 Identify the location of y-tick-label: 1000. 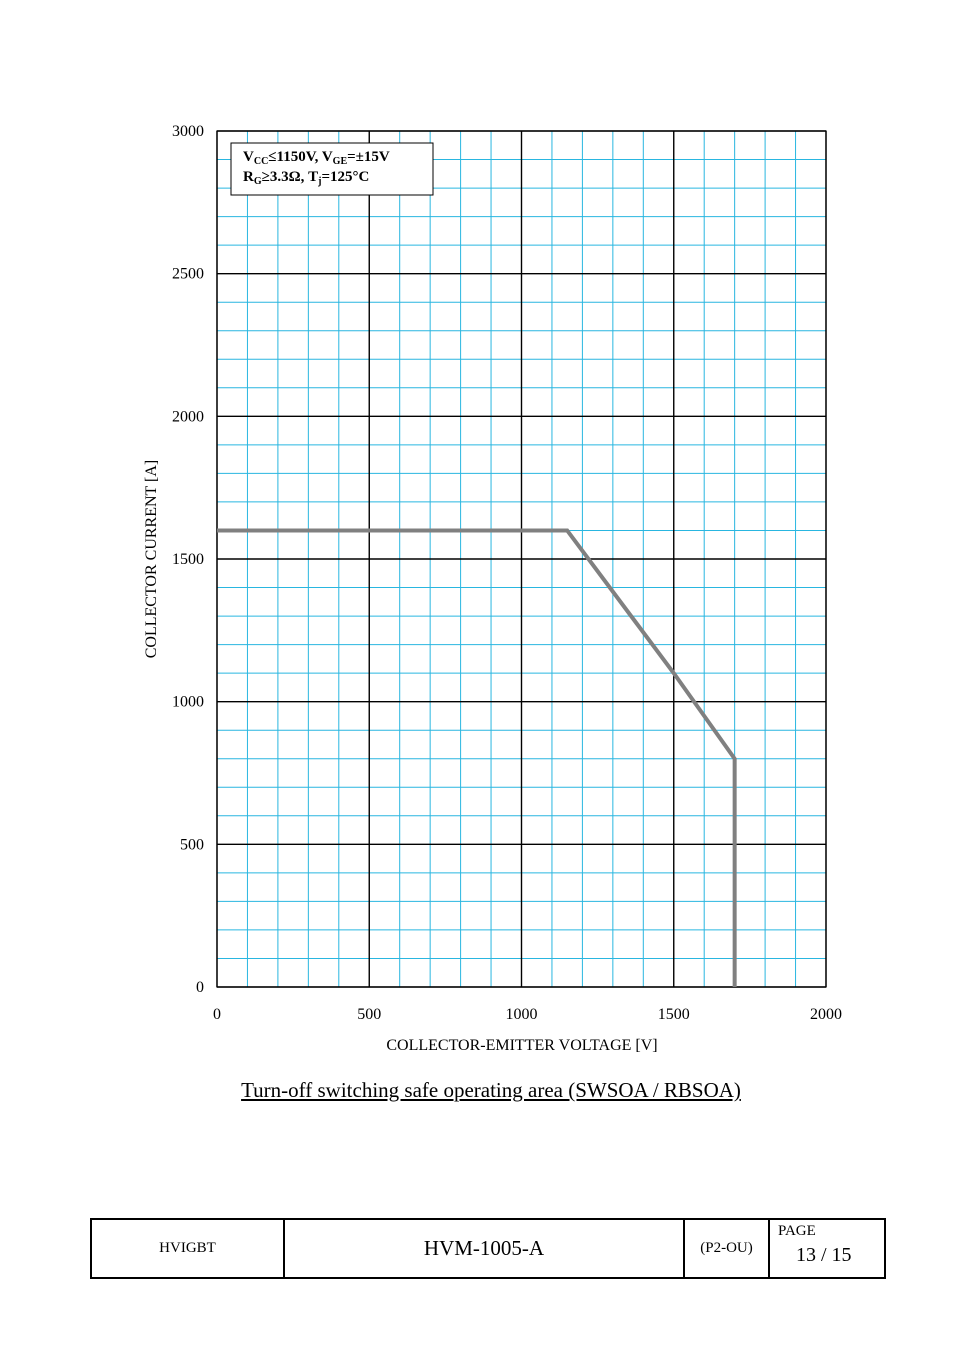
(188, 702).